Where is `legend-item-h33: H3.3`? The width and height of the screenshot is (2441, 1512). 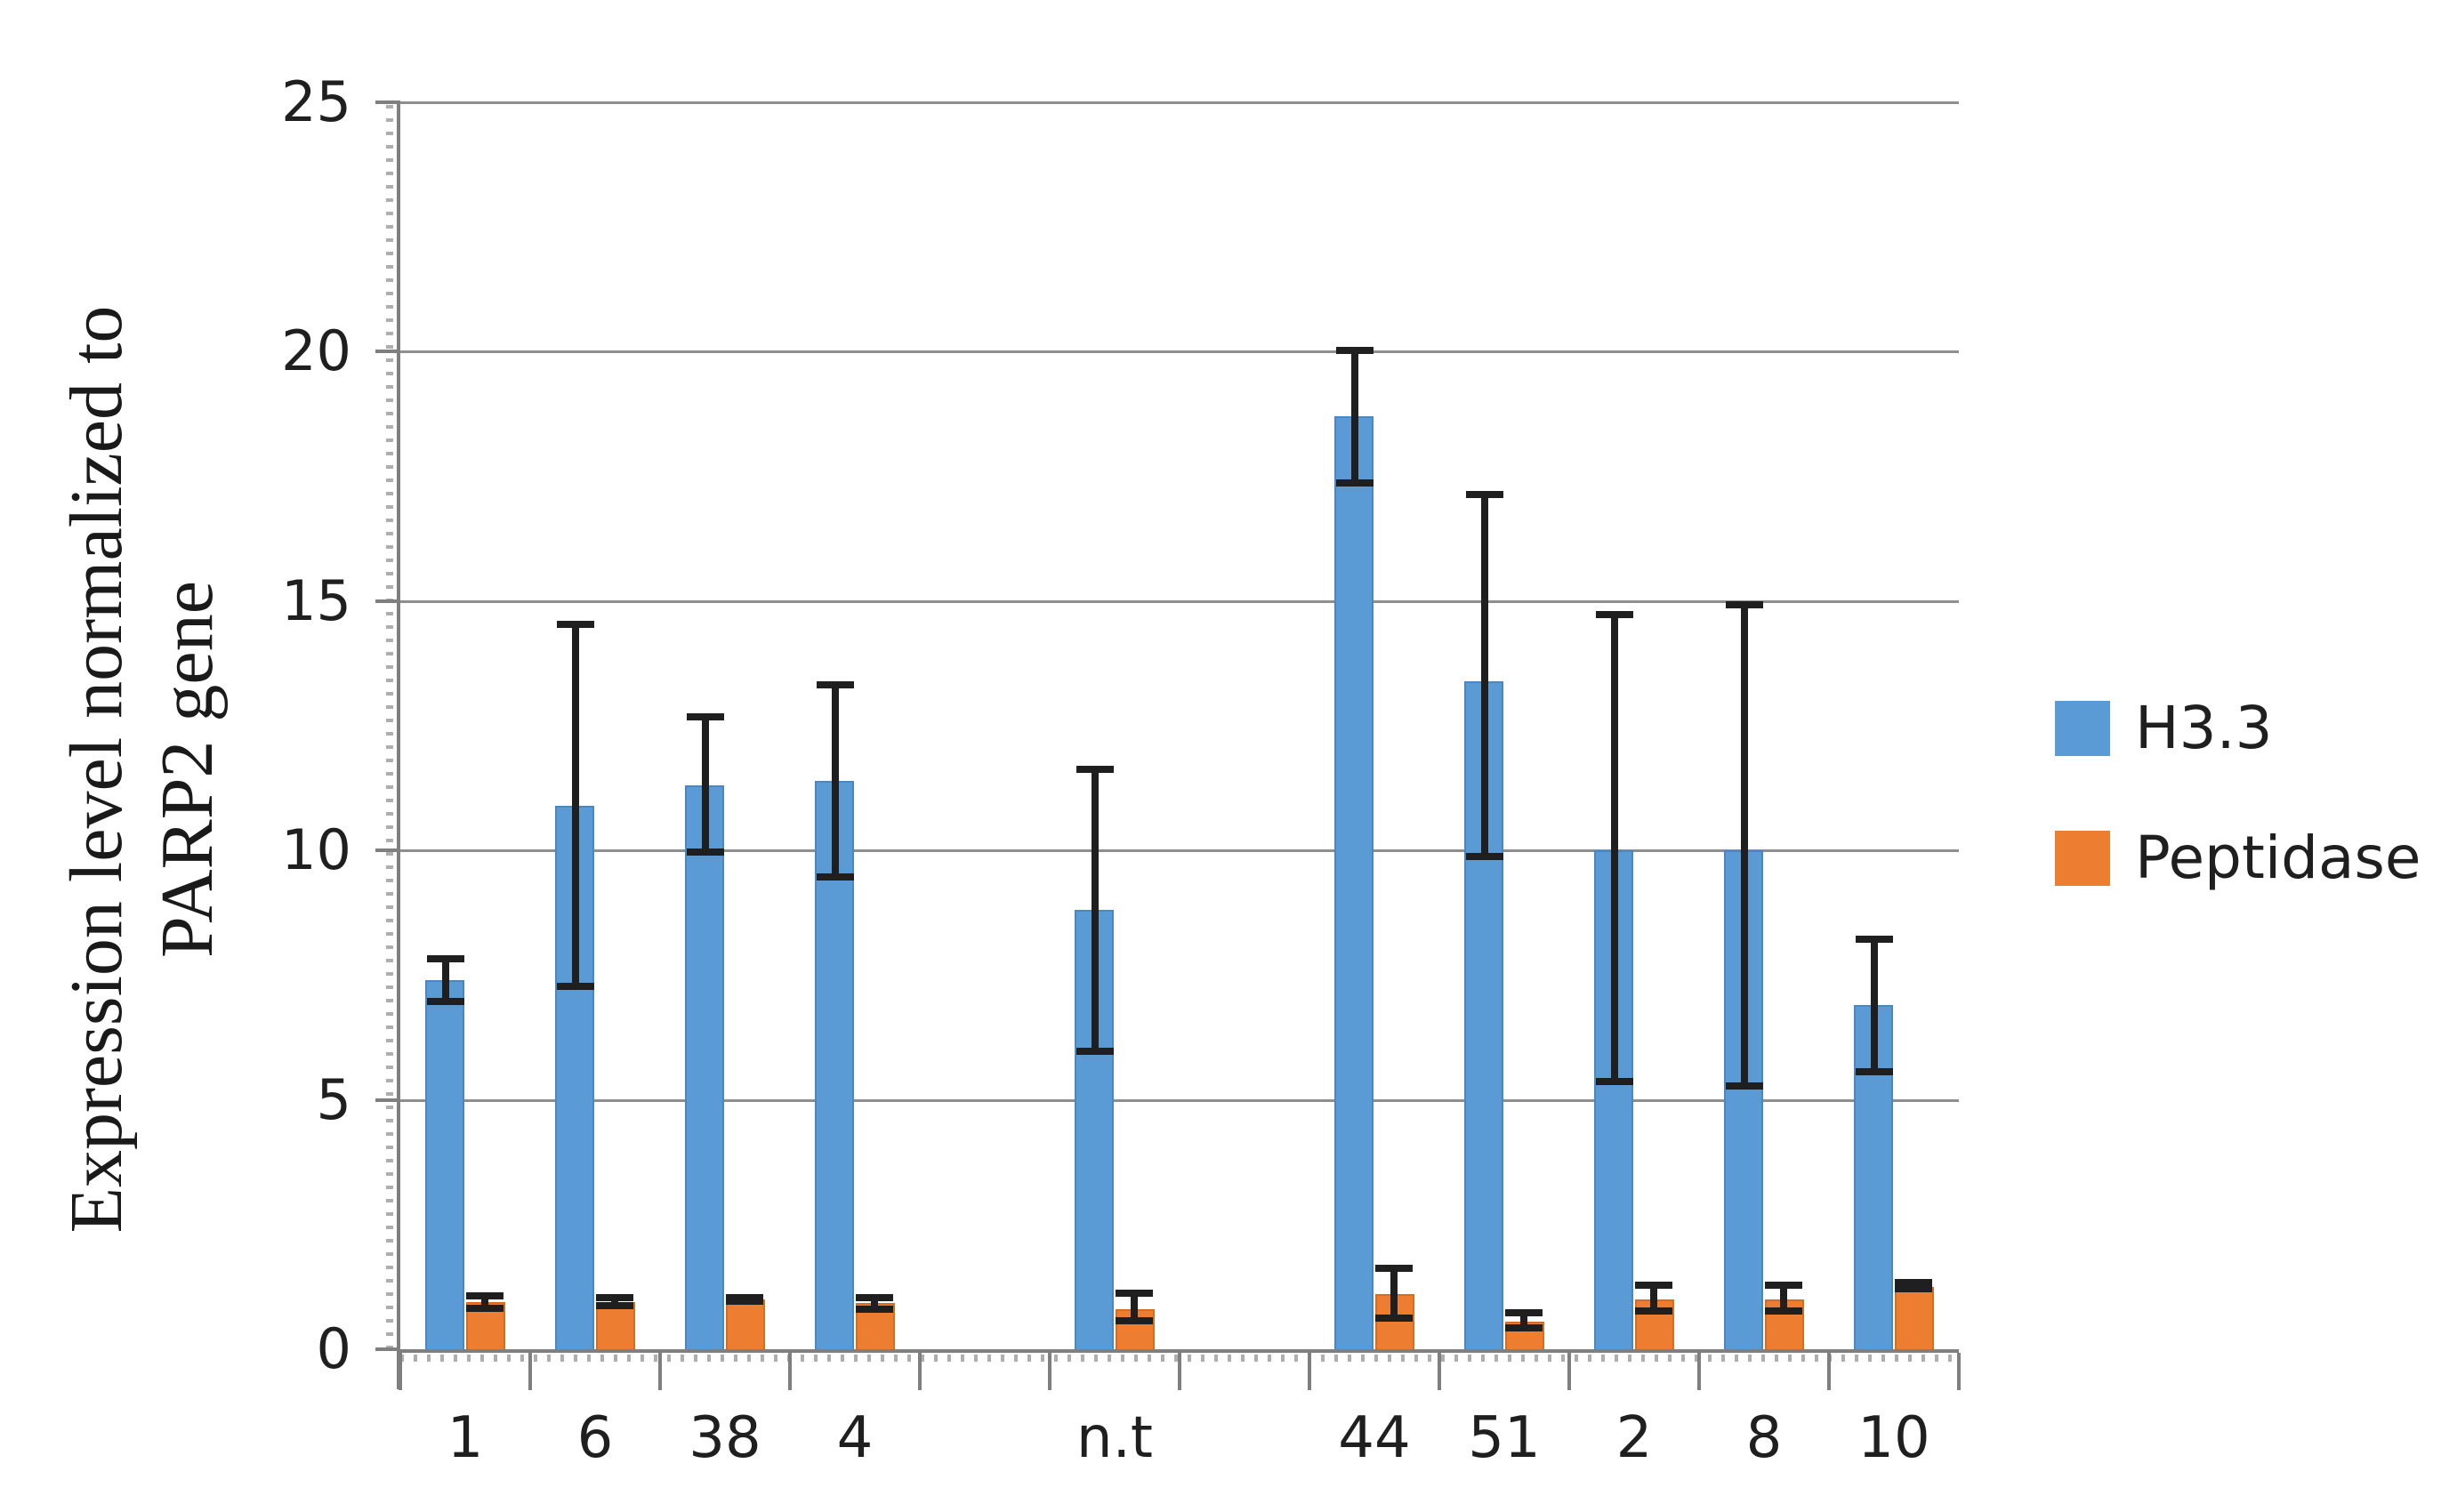
legend-item-h33: H3.3 is located at coordinates (2164, 729).